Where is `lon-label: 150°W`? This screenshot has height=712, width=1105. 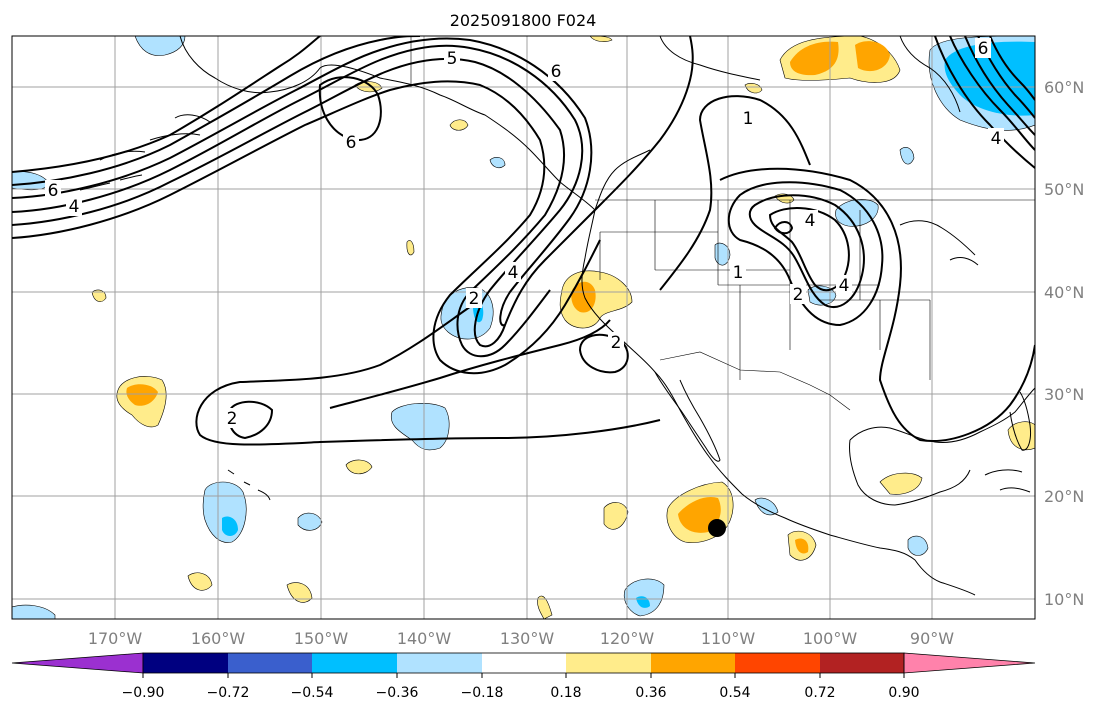 lon-label: 150°W is located at coordinates (321, 638).